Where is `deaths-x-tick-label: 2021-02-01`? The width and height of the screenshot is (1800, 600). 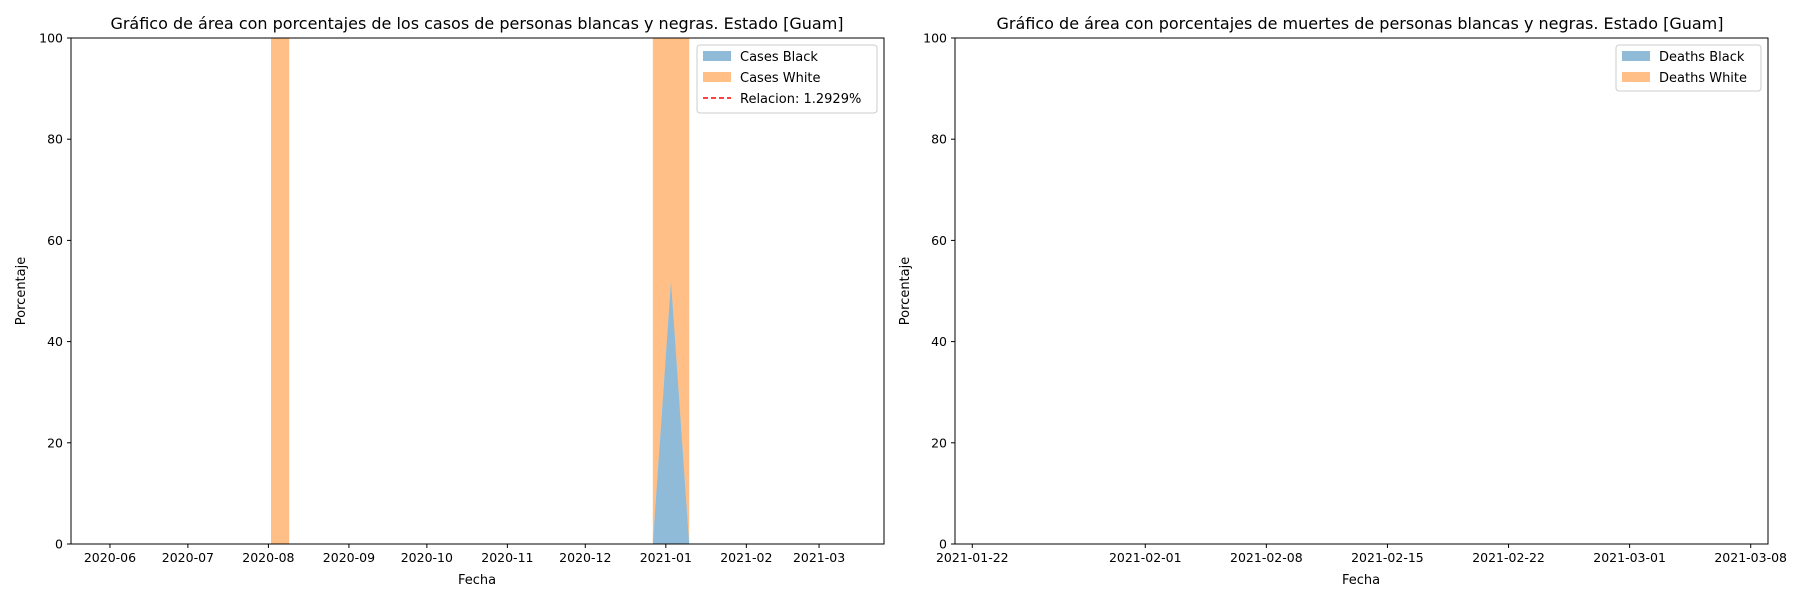
deaths-x-tick-label: 2021-02-01 is located at coordinates (1145, 557).